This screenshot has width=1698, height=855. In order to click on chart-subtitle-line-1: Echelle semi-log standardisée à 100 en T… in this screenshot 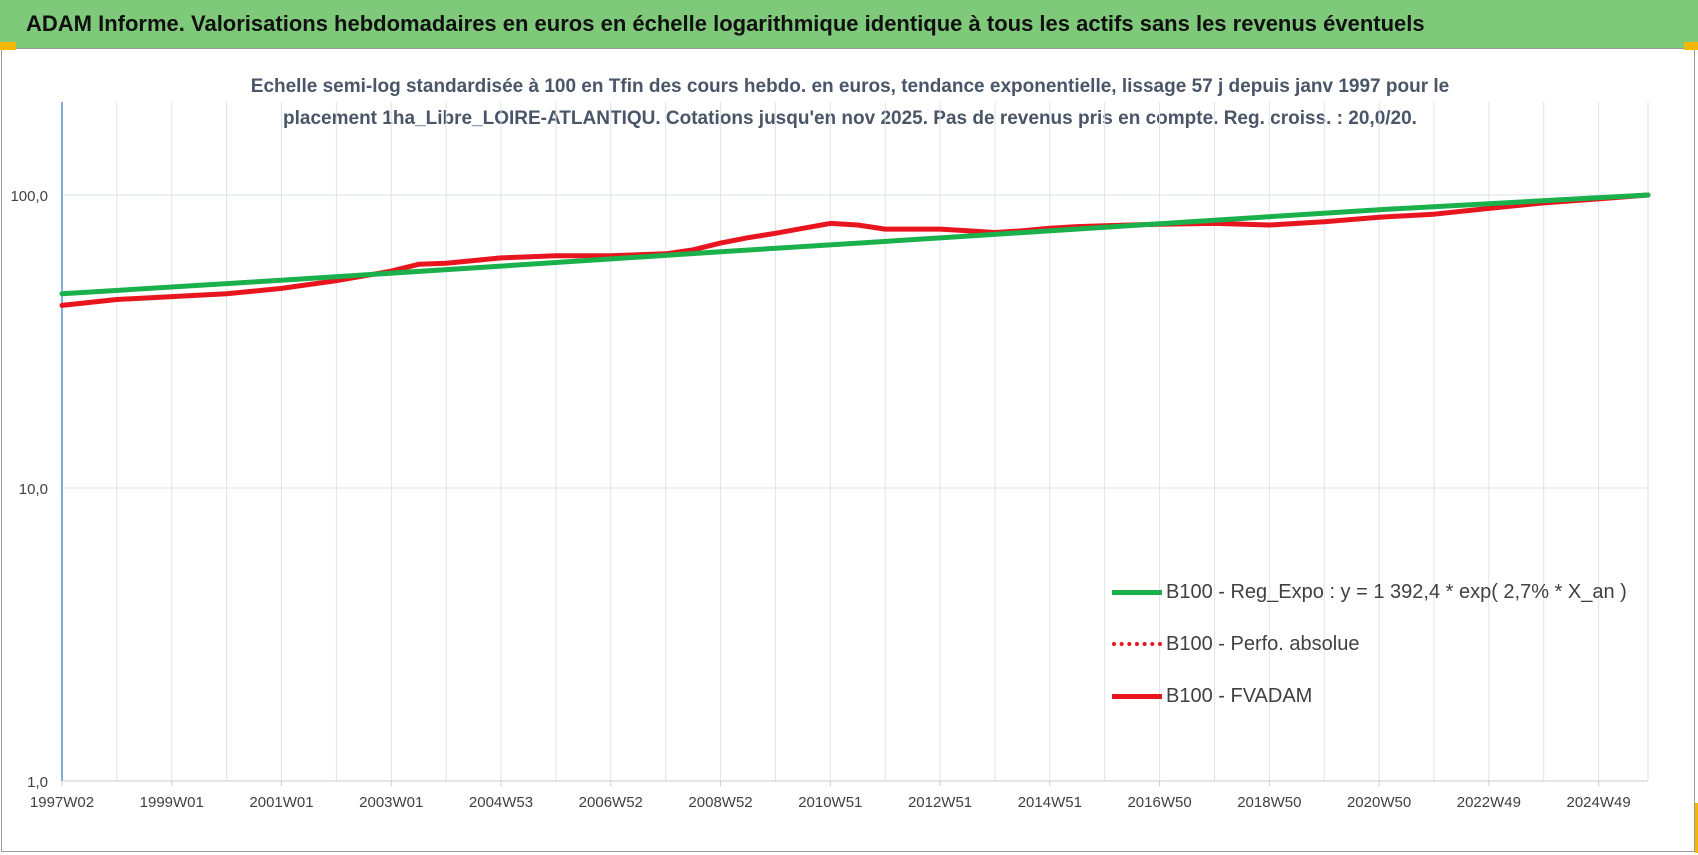, I will do `click(850, 86)`.